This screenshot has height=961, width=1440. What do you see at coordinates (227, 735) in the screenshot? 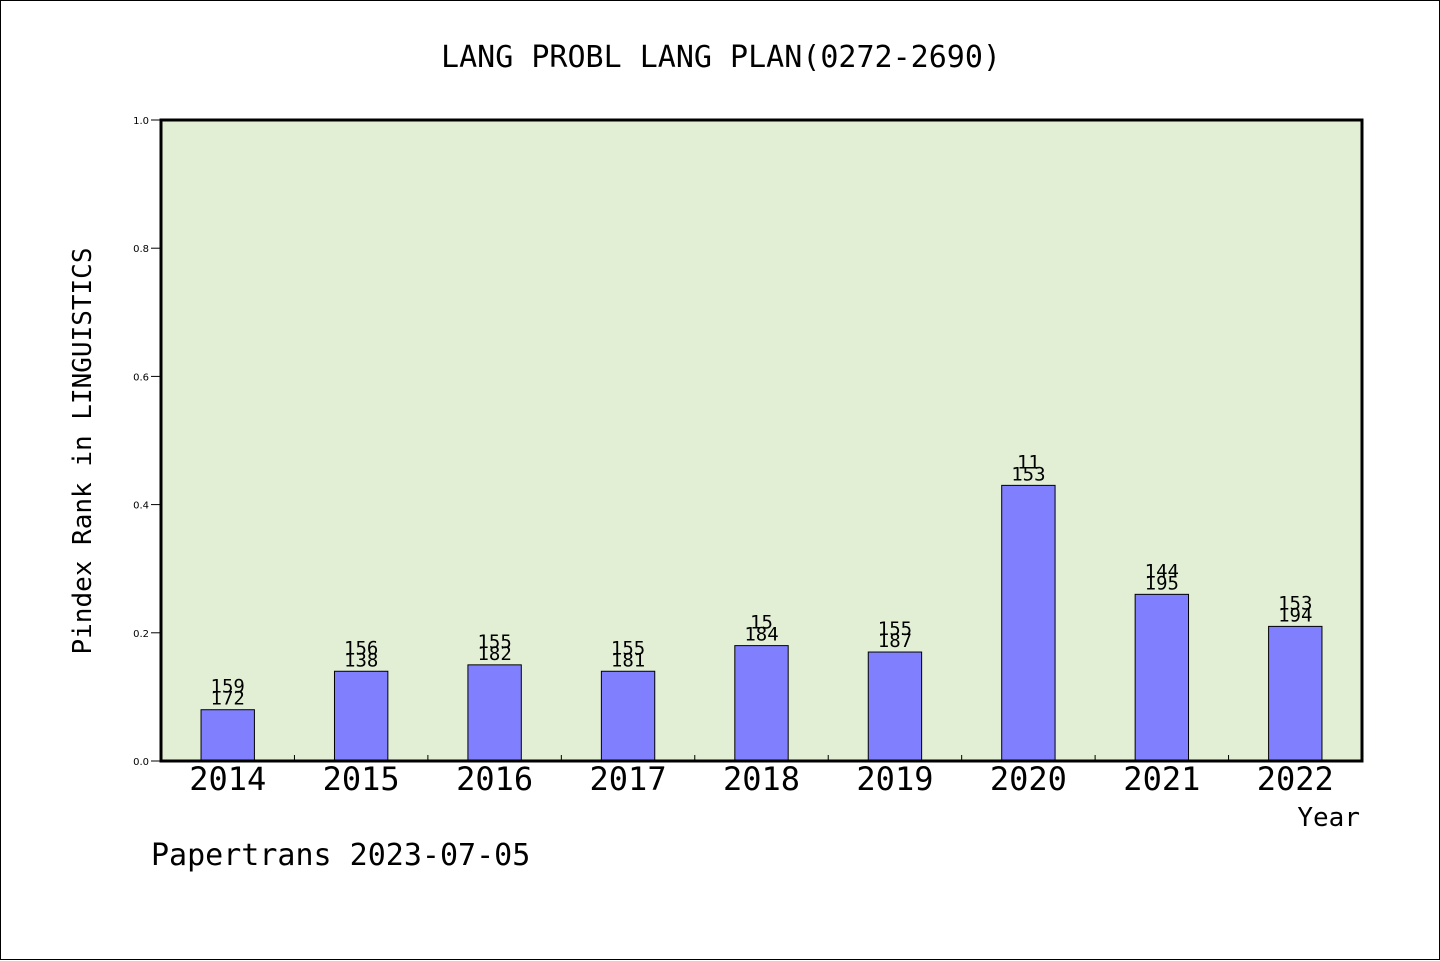
I see `bar-2014` at bounding box center [227, 735].